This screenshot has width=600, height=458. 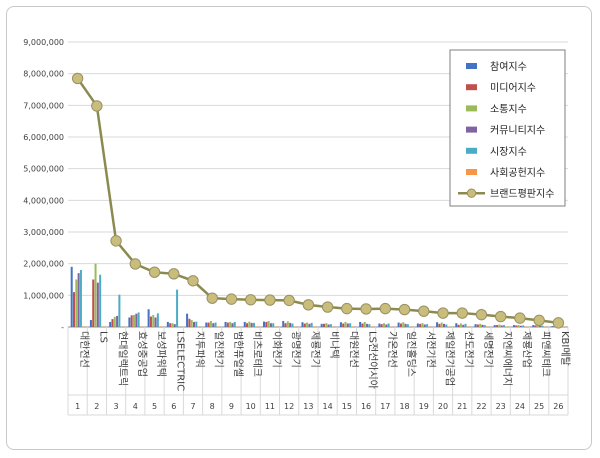 What do you see at coordinates (517, 173) in the screenshot?
I see `legend-label: 사회공헌지수` at bounding box center [517, 173].